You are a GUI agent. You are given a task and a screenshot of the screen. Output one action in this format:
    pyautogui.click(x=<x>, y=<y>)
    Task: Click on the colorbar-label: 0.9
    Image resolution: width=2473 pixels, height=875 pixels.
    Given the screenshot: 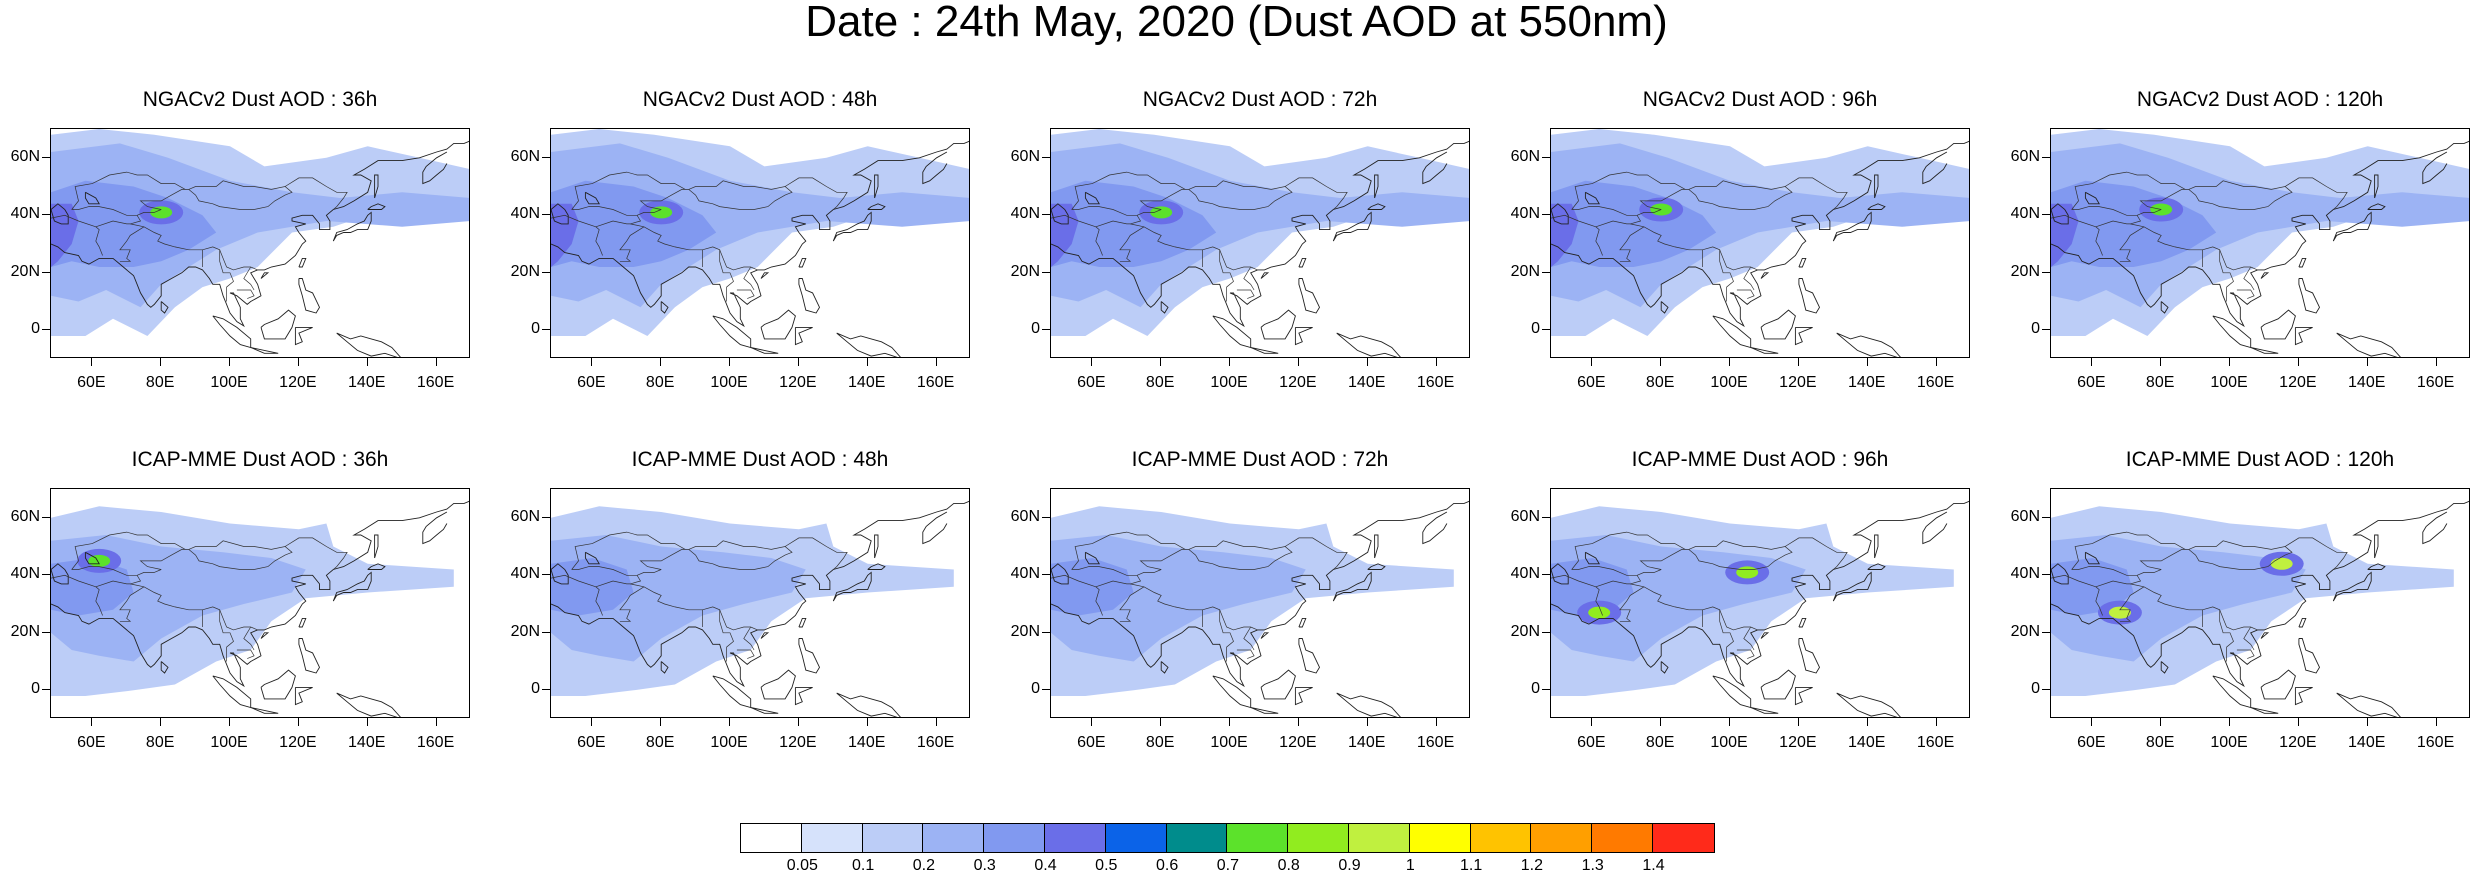 What is the action you would take?
    pyautogui.click(x=1349, y=865)
    